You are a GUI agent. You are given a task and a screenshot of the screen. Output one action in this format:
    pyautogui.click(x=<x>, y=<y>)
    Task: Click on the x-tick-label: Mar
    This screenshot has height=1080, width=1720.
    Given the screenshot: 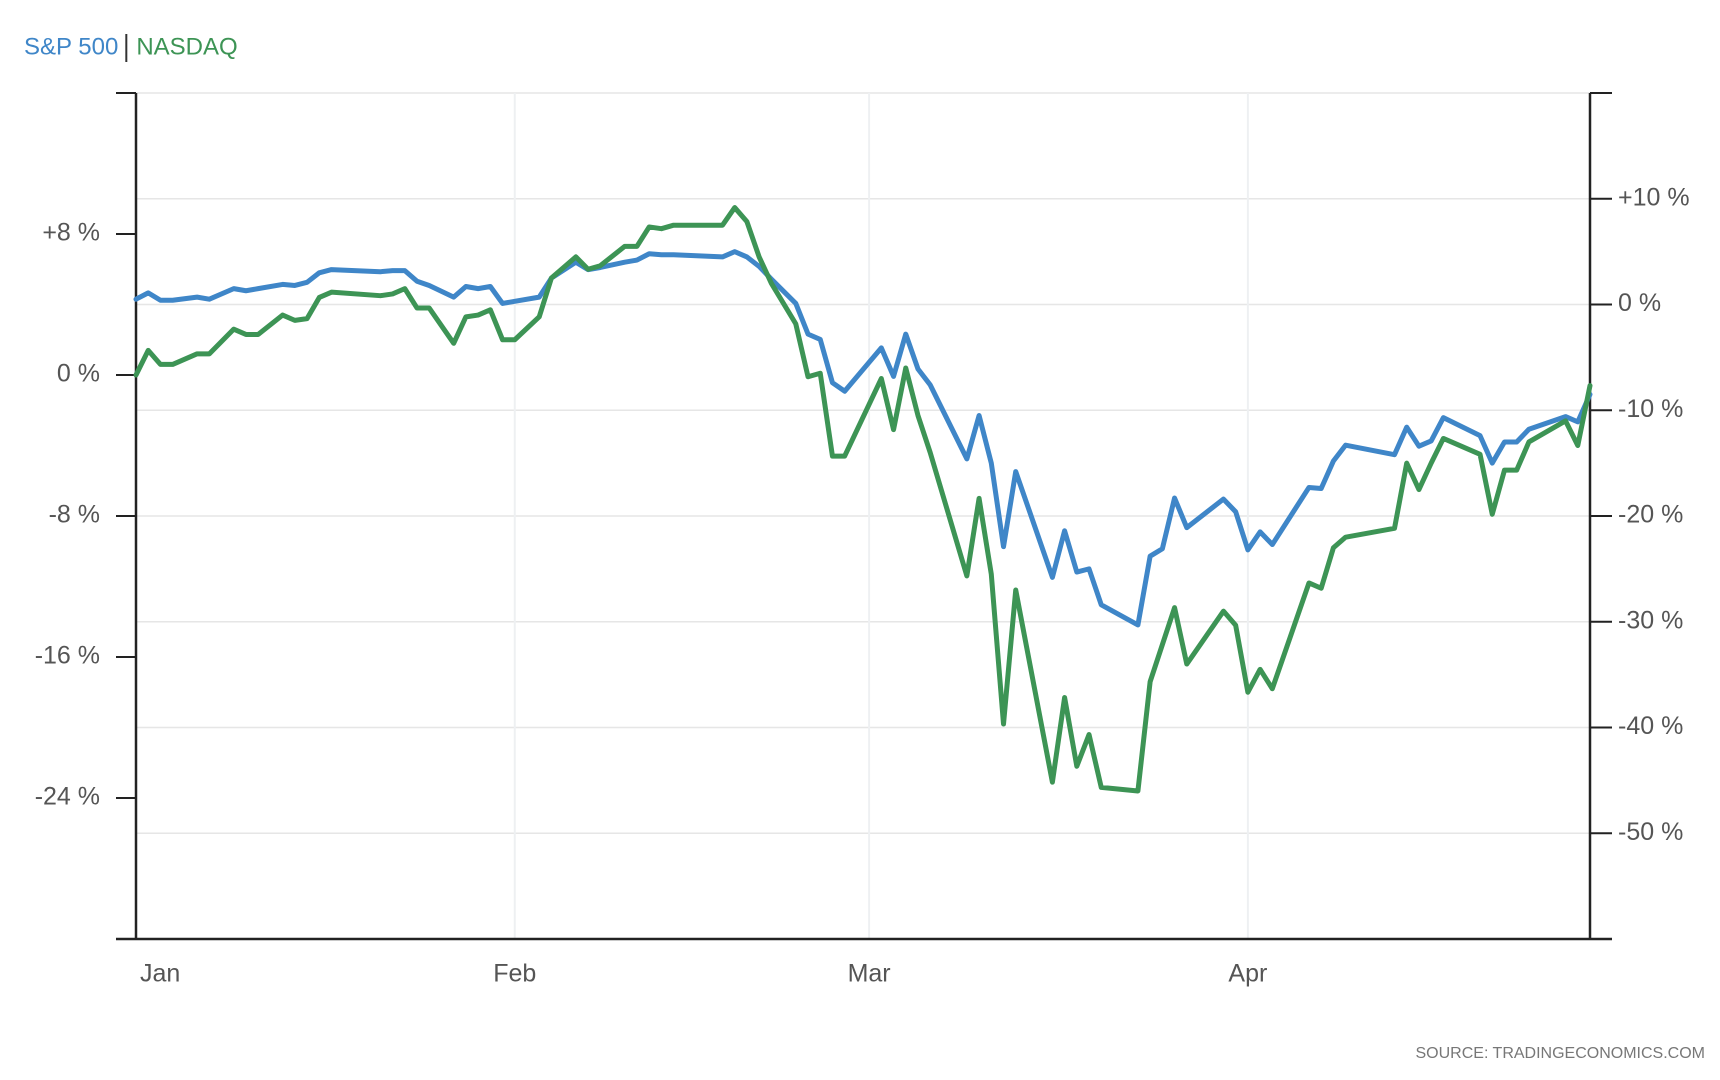 What is the action you would take?
    pyautogui.click(x=869, y=974)
    